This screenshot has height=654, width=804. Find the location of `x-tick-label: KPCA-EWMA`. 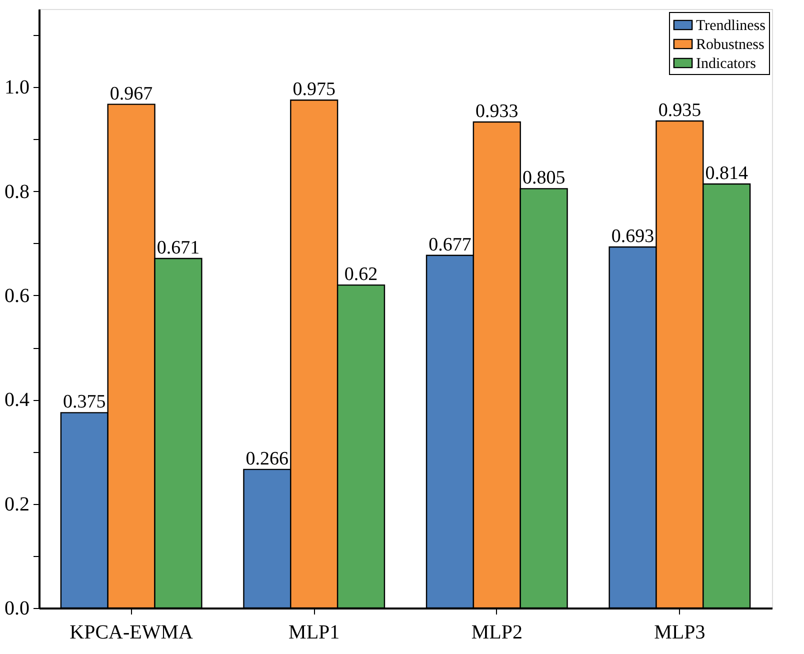

x-tick-label: KPCA-EWMA is located at coordinates (132, 633).